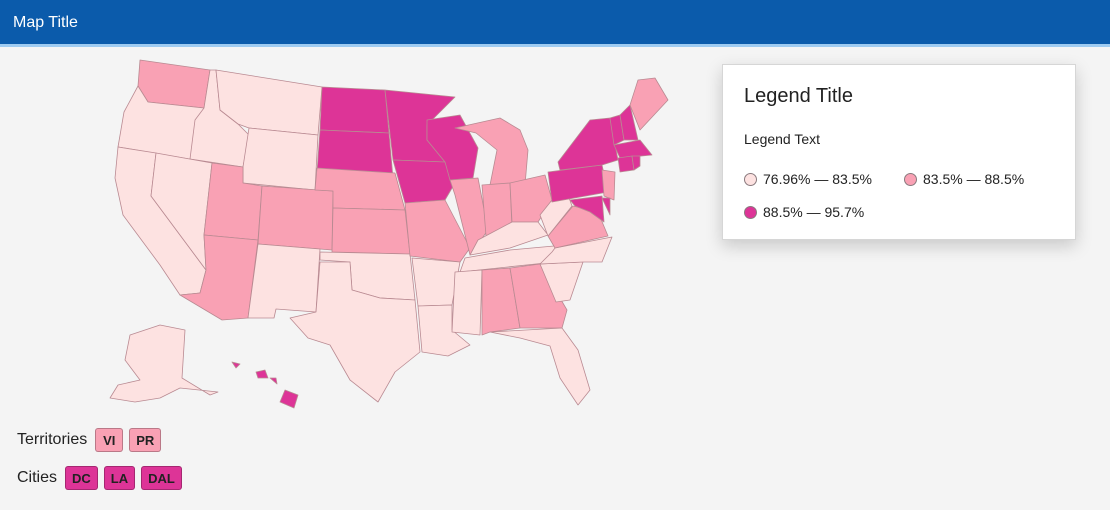 The image size is (1110, 510). Describe the element at coordinates (555, 23) in the screenshot. I see `header-bar: Map Title` at that location.